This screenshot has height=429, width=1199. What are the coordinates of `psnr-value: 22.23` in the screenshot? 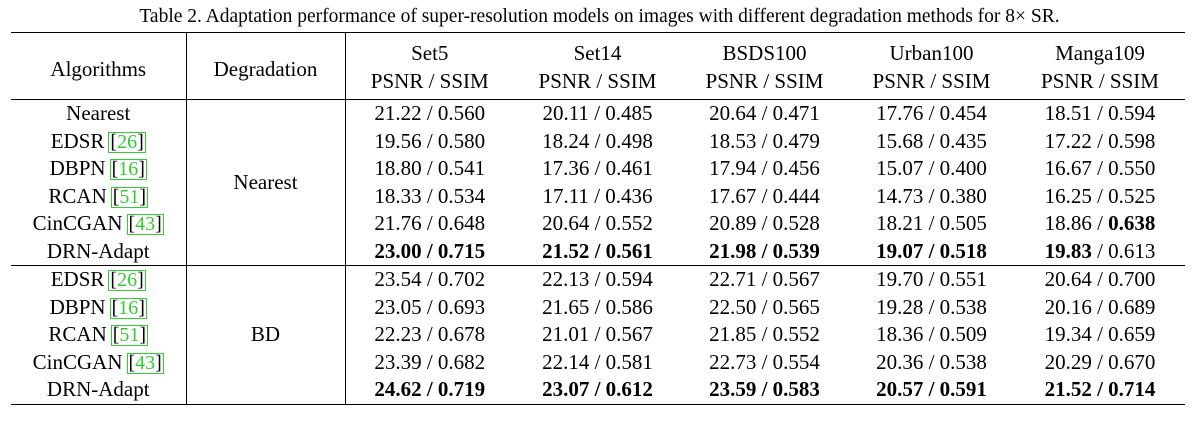 It's located at (398, 334).